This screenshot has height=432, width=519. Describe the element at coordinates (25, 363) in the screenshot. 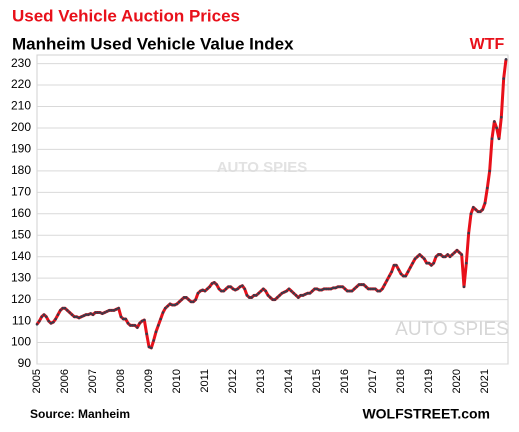

I see `y-tick-label: 90` at that location.